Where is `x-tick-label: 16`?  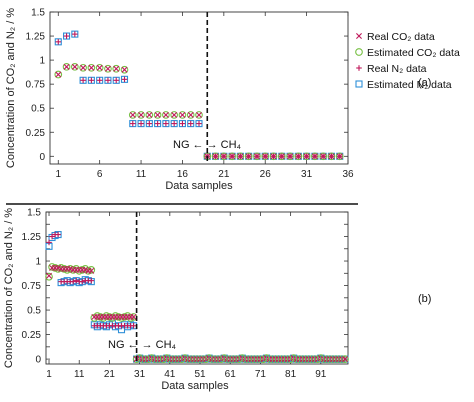 x-tick-label: 16 is located at coordinates (183, 174).